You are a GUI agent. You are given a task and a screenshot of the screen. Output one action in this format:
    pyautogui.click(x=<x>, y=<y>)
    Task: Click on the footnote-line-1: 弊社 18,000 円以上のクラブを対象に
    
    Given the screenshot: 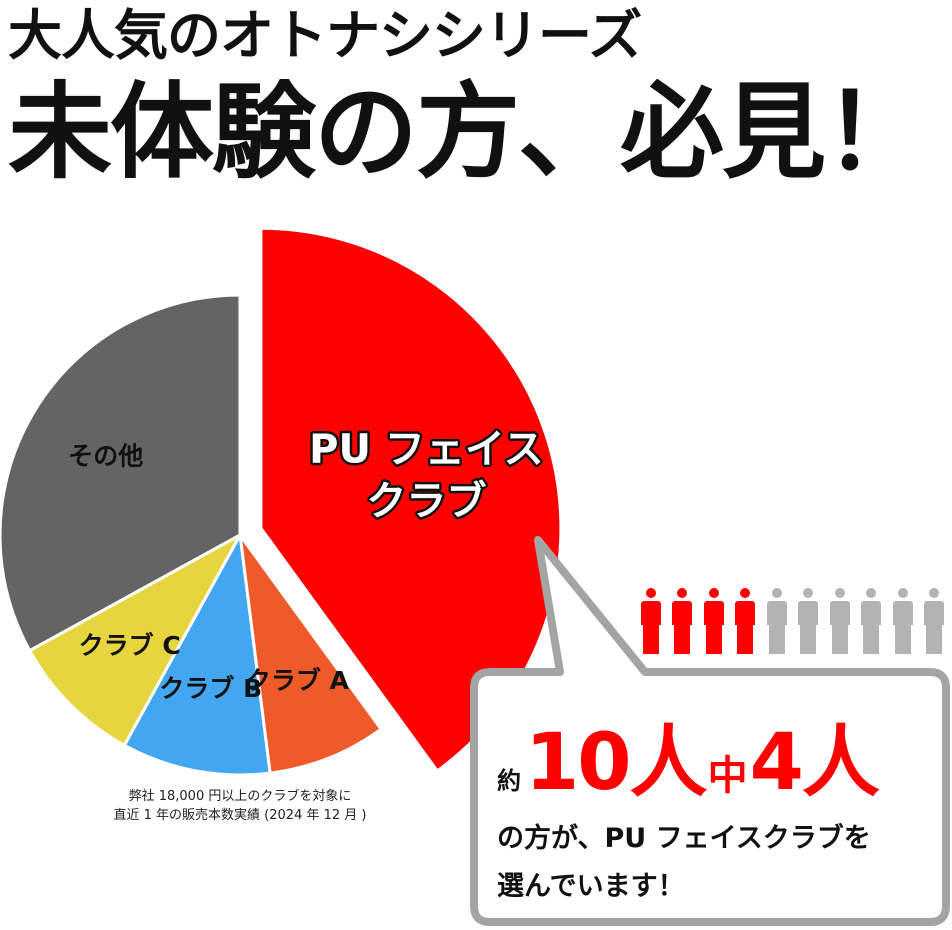 What is the action you would take?
    pyautogui.click(x=240, y=796)
    